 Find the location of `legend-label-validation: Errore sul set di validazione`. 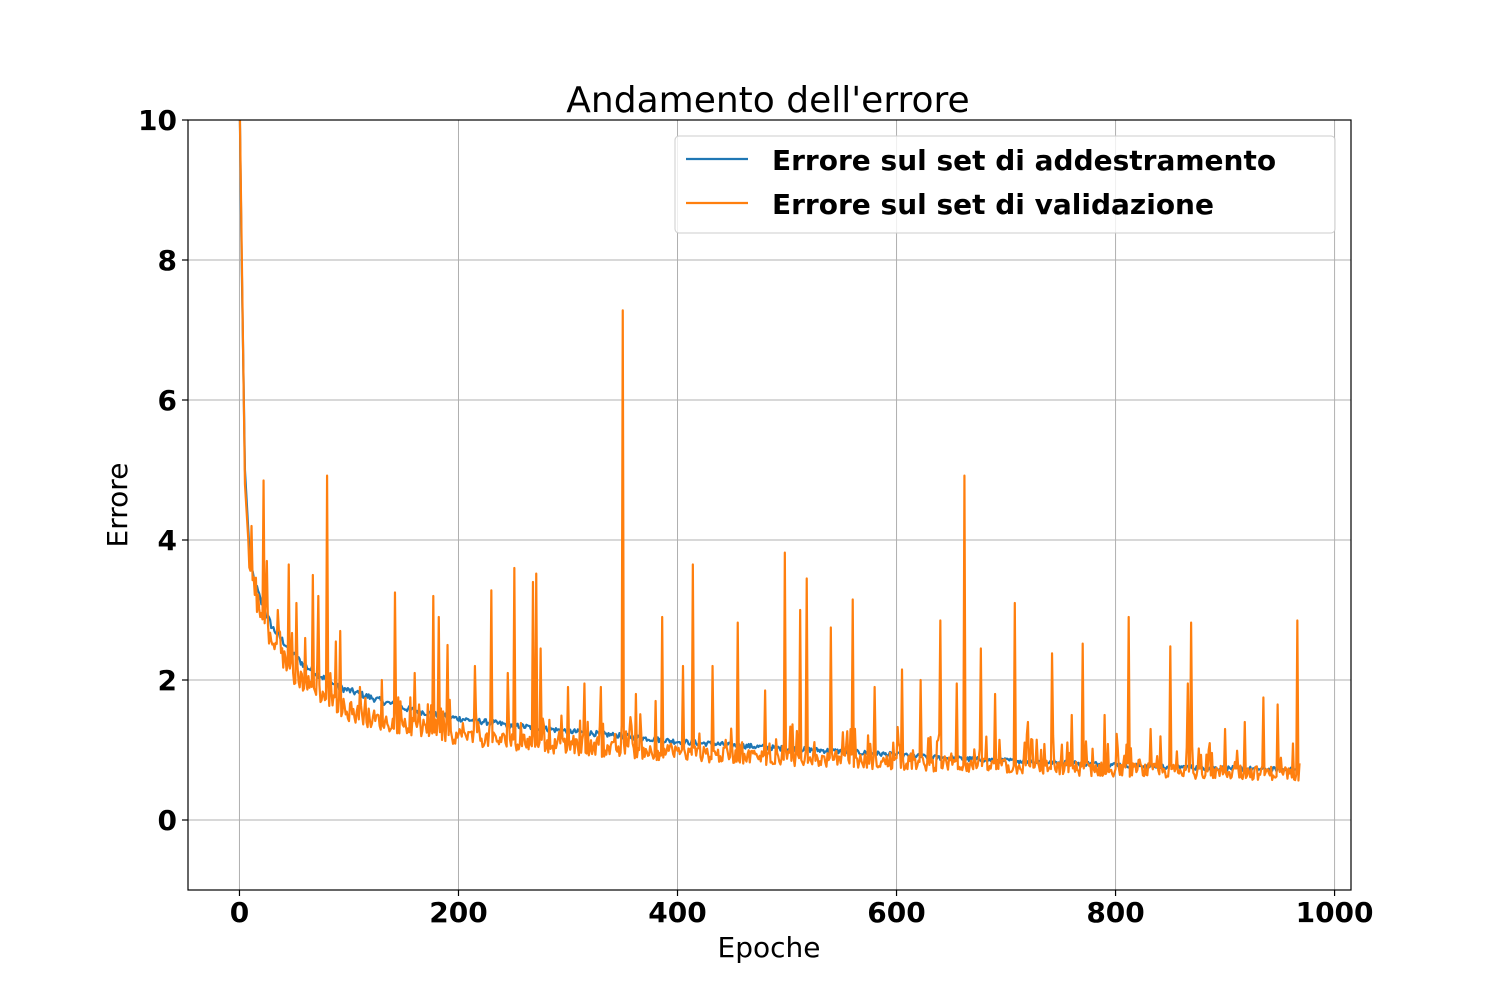

legend-label-validation: Errore sul set di validazione is located at coordinates (993, 204).